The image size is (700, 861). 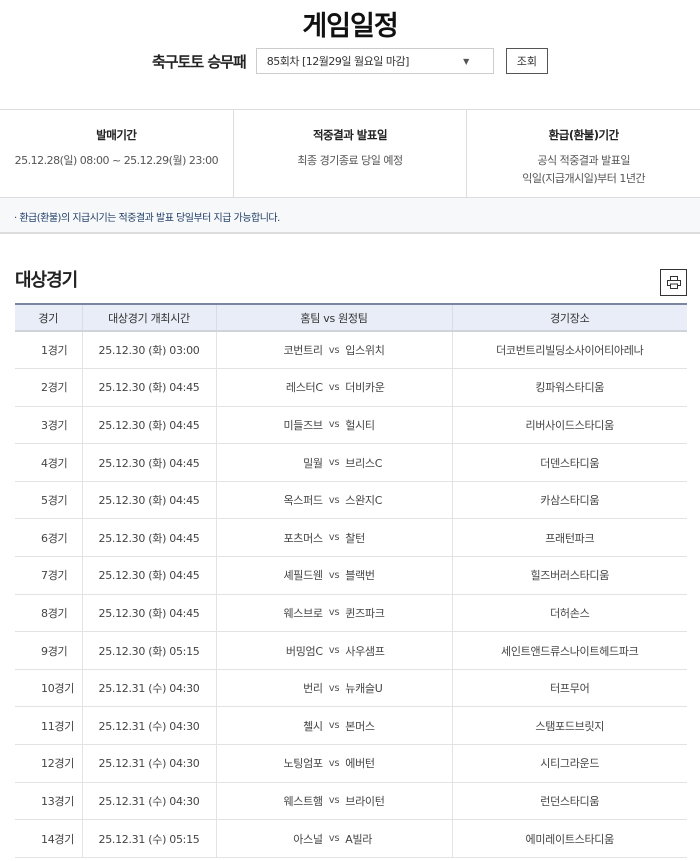 What do you see at coordinates (49, 387) in the screenshot?
I see `match-number: 2경기` at bounding box center [49, 387].